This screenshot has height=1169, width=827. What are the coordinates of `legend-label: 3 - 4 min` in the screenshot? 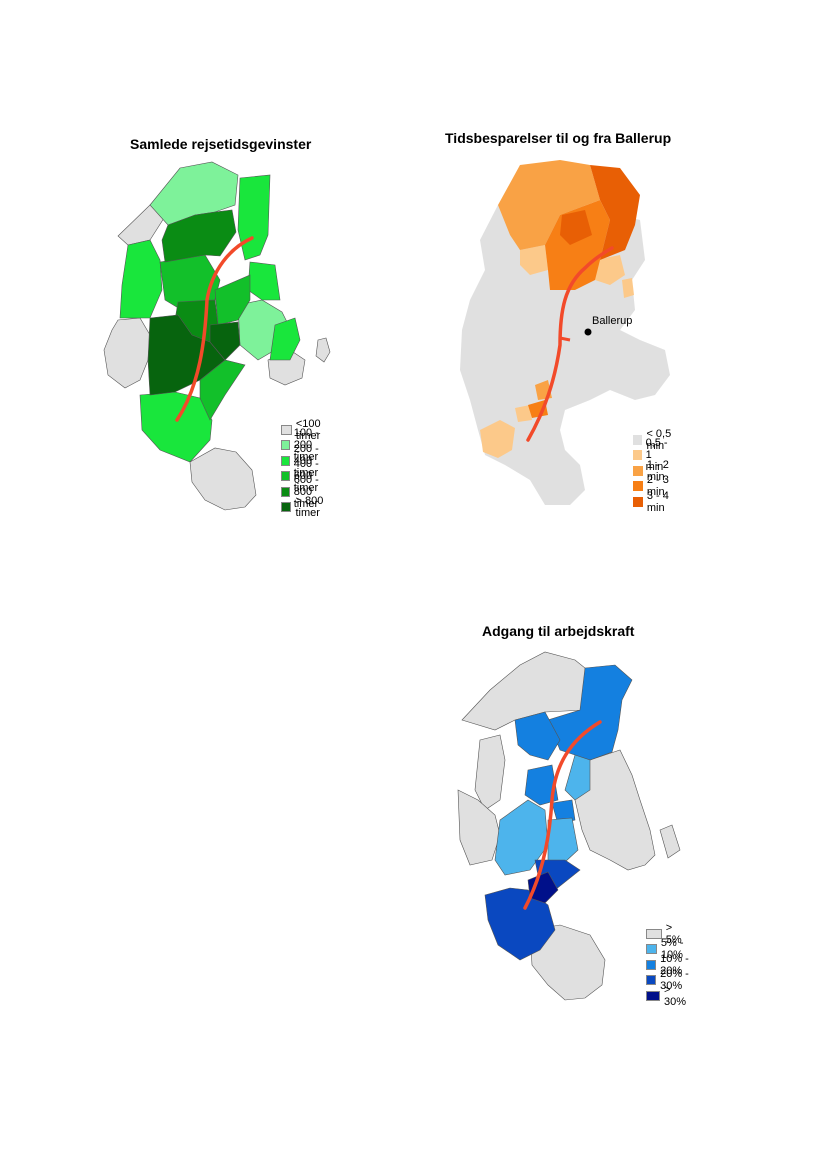 It's located at (657, 501).